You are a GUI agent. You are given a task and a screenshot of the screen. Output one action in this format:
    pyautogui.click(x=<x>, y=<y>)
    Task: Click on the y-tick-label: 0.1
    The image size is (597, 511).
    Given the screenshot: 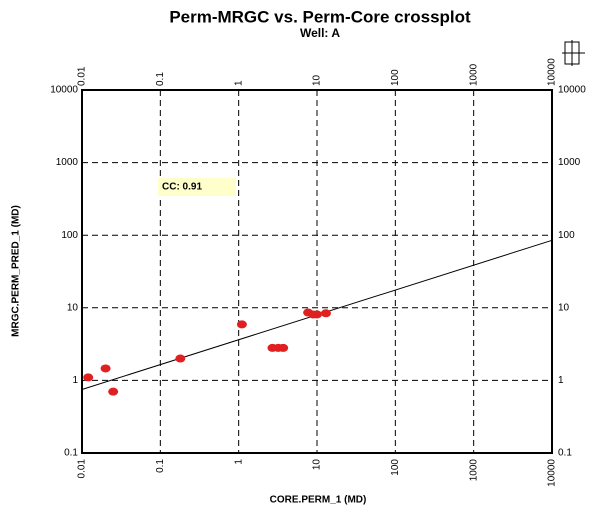 What is the action you would take?
    pyautogui.click(x=71, y=453)
    